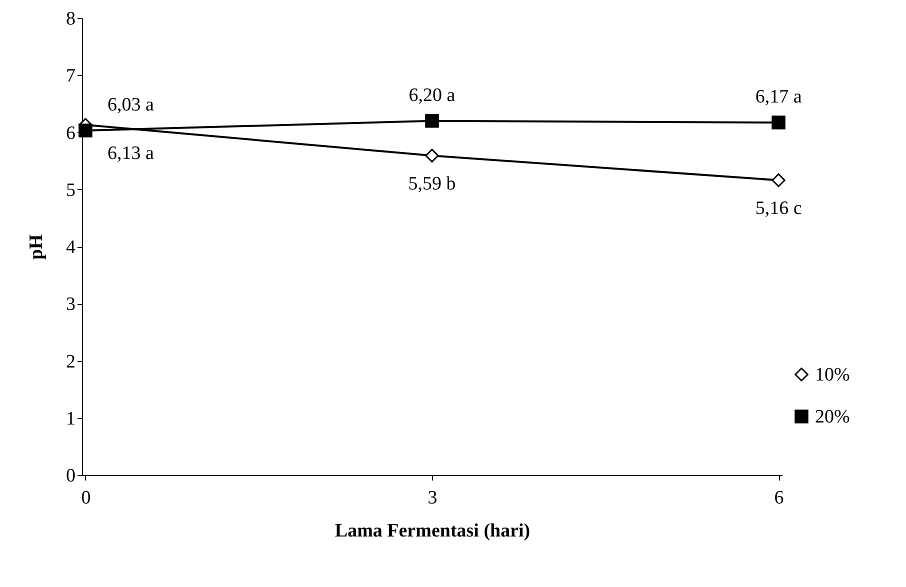 The height and width of the screenshot is (587, 906). I want to click on legend-label: 10%, so click(832, 375).